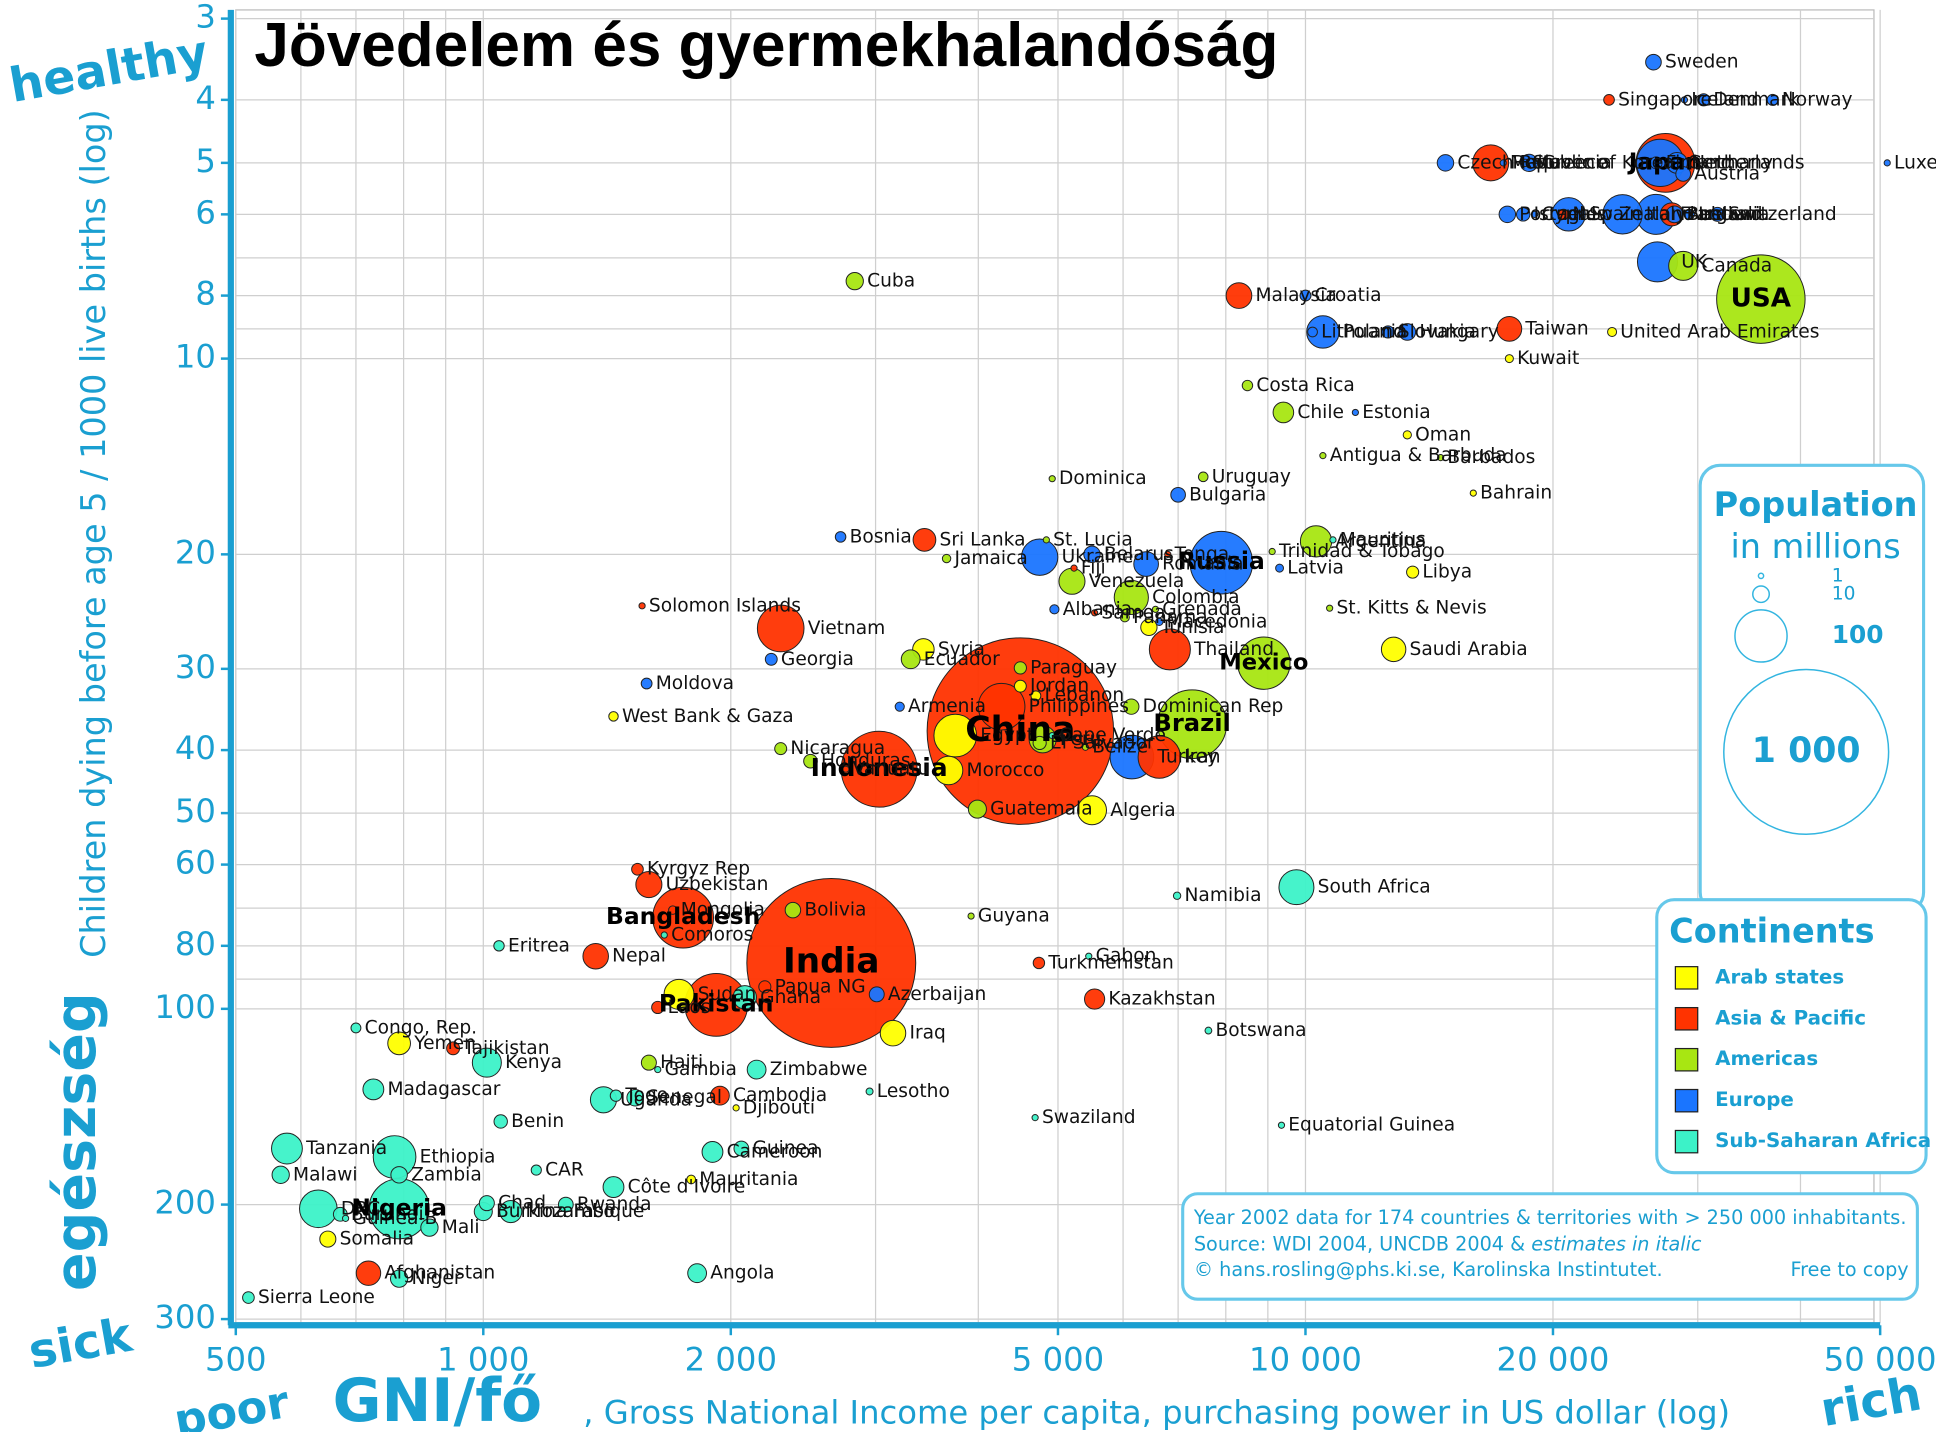 The height and width of the screenshot is (1432, 1936). I want to click on legend-label: Americas, so click(1766, 1058).